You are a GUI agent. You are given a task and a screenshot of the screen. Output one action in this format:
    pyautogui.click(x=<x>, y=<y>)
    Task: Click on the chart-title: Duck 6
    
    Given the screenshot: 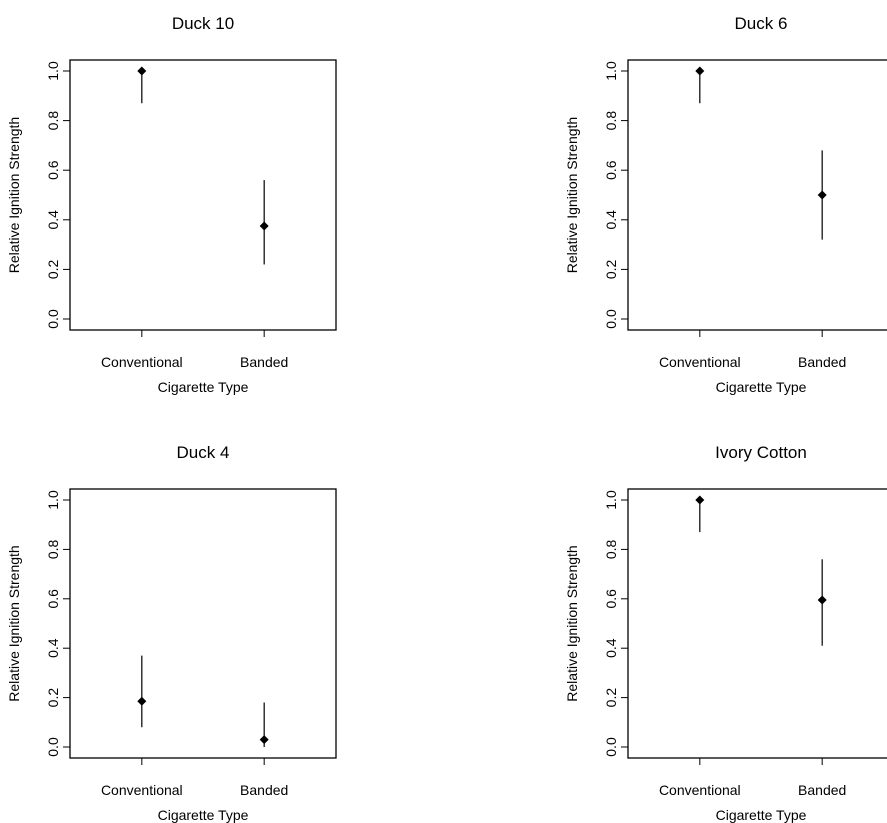 What is the action you would take?
    pyautogui.click(x=761, y=23)
    